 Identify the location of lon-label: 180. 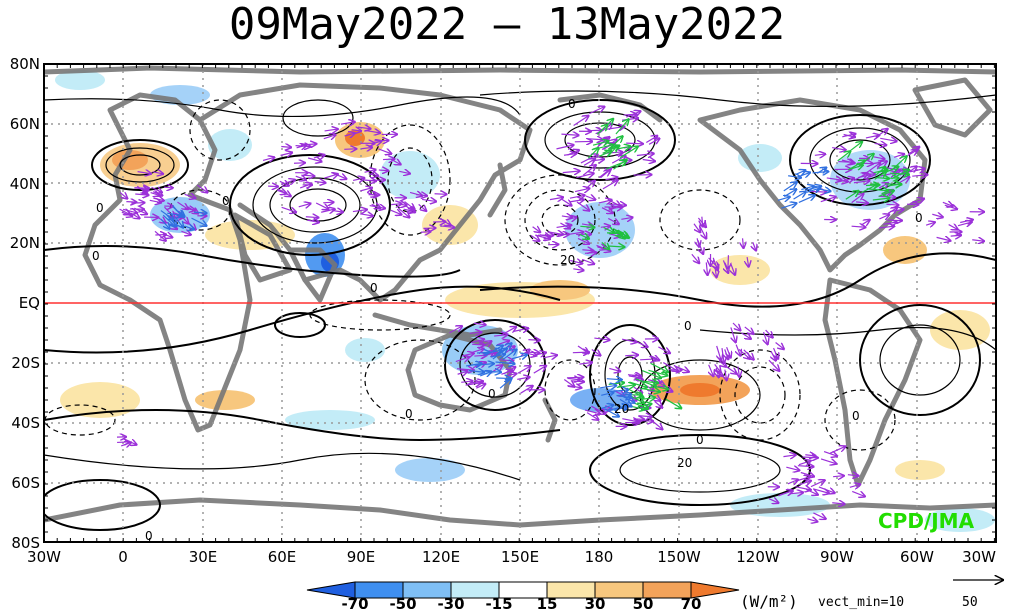
(599, 557).